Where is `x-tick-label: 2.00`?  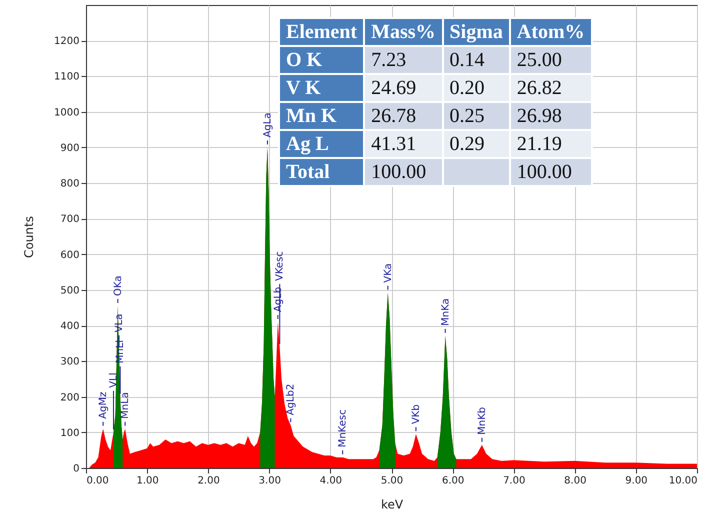 x-tick-label: 2.00 is located at coordinates (209, 481).